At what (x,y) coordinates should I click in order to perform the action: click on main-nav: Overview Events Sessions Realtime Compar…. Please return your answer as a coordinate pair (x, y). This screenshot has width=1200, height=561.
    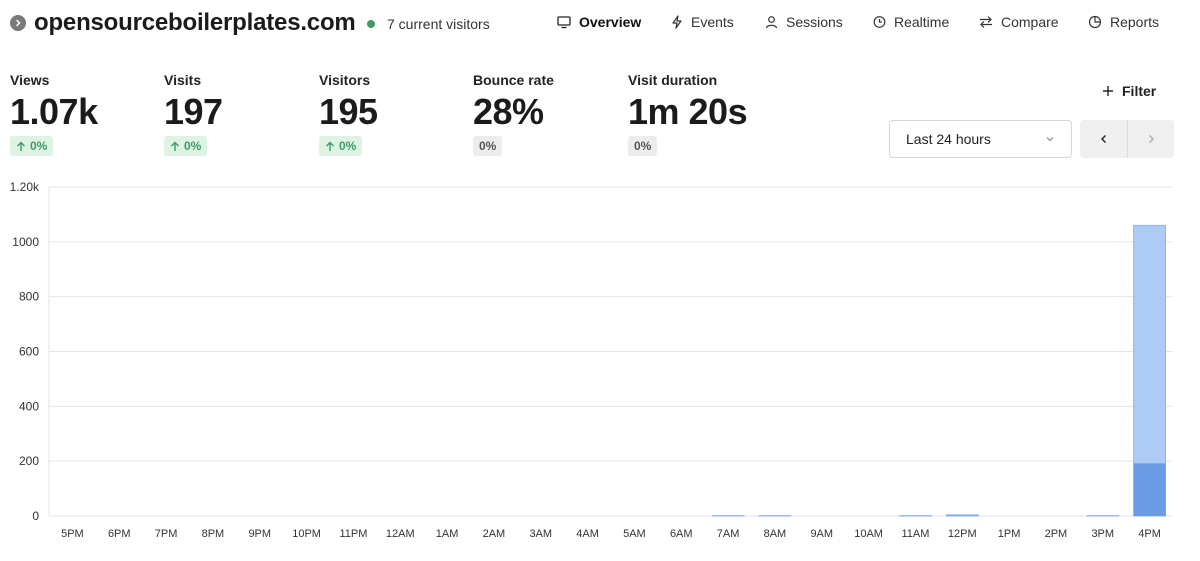
    Looking at the image, I should click on (600, 25).